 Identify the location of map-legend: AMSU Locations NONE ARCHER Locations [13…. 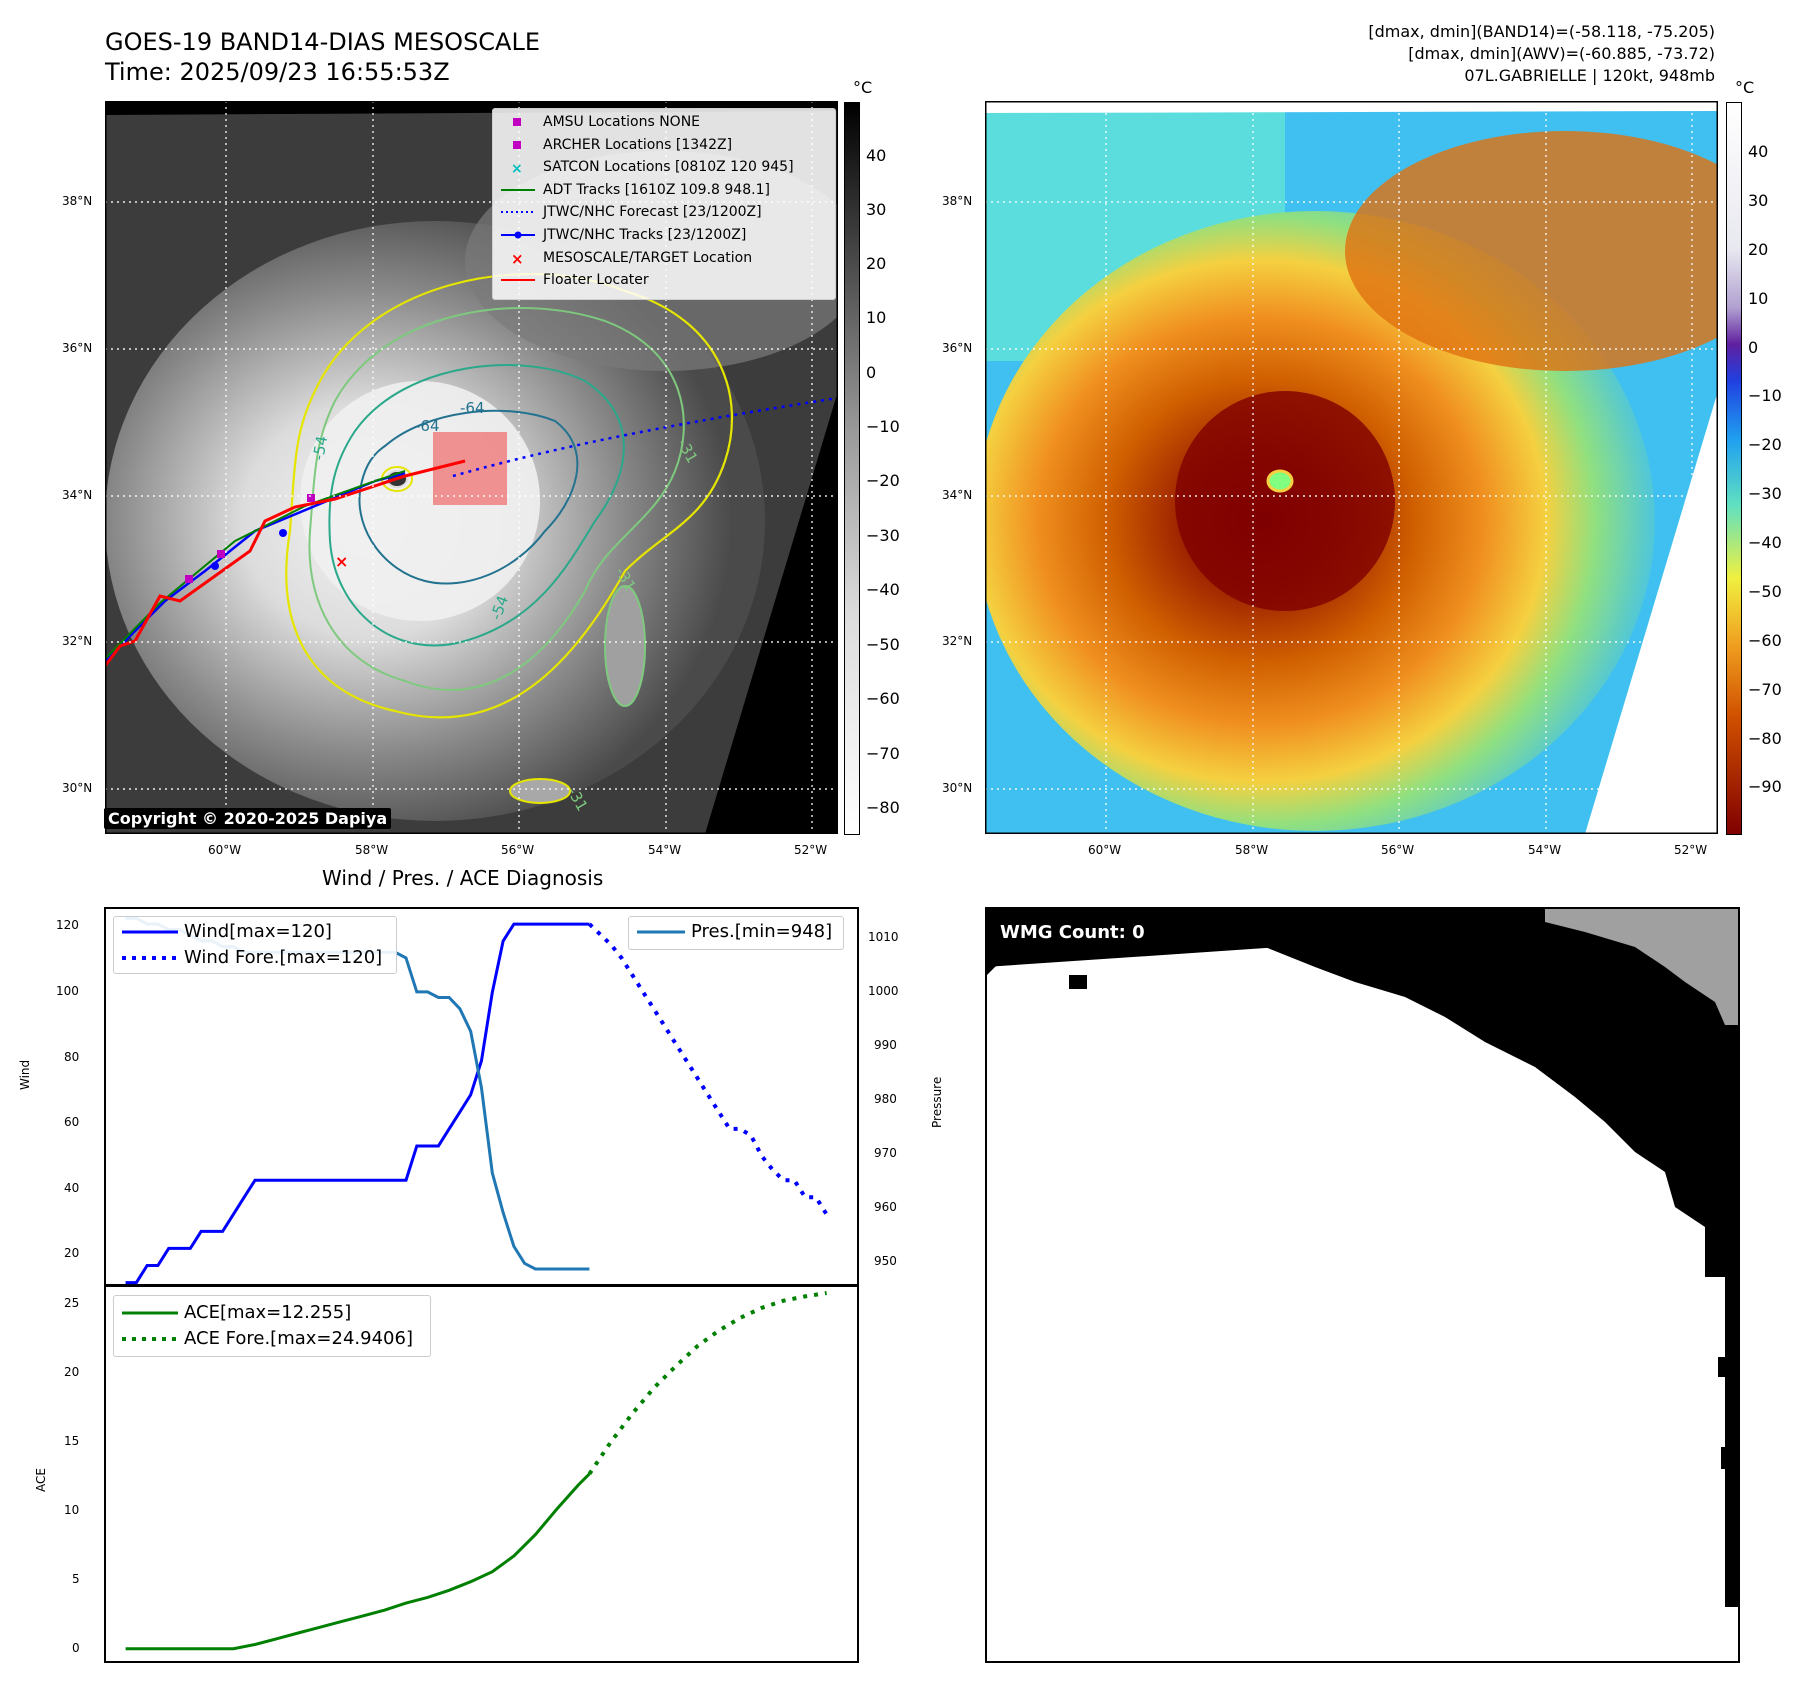
(664, 204).